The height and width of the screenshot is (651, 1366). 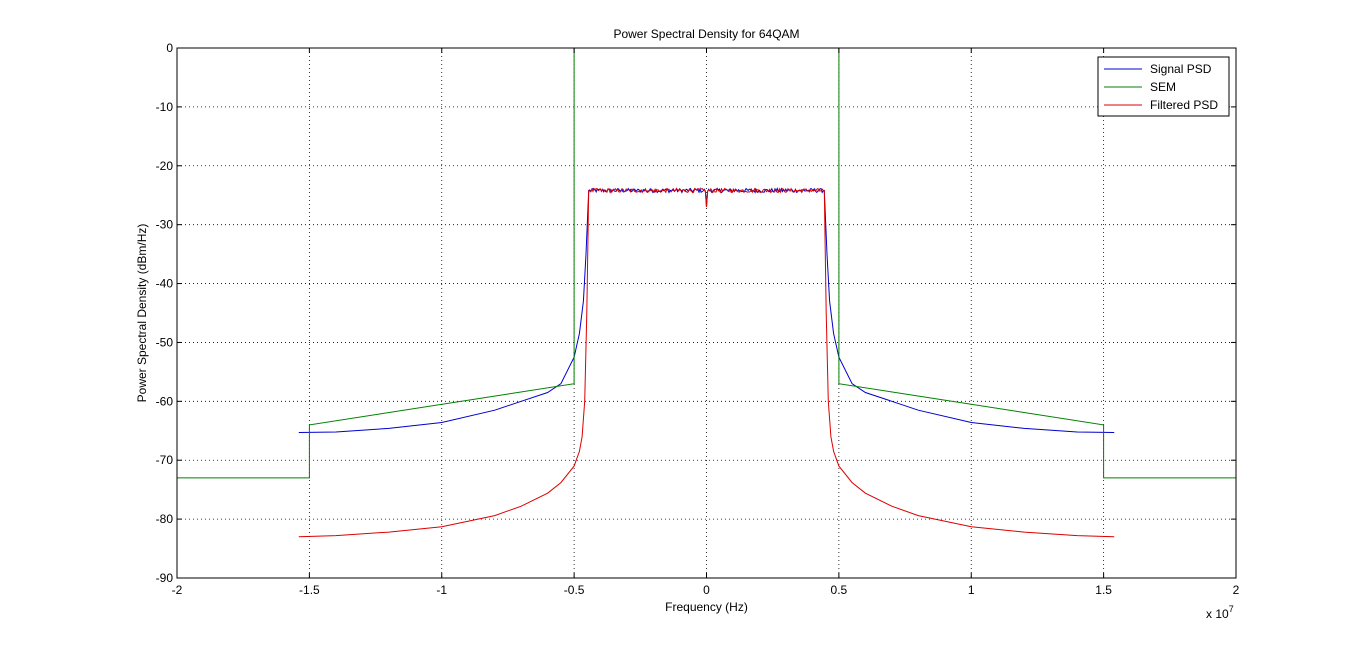 What do you see at coordinates (839, 590) in the screenshot?
I see `x-tick-label: 0.5` at bounding box center [839, 590].